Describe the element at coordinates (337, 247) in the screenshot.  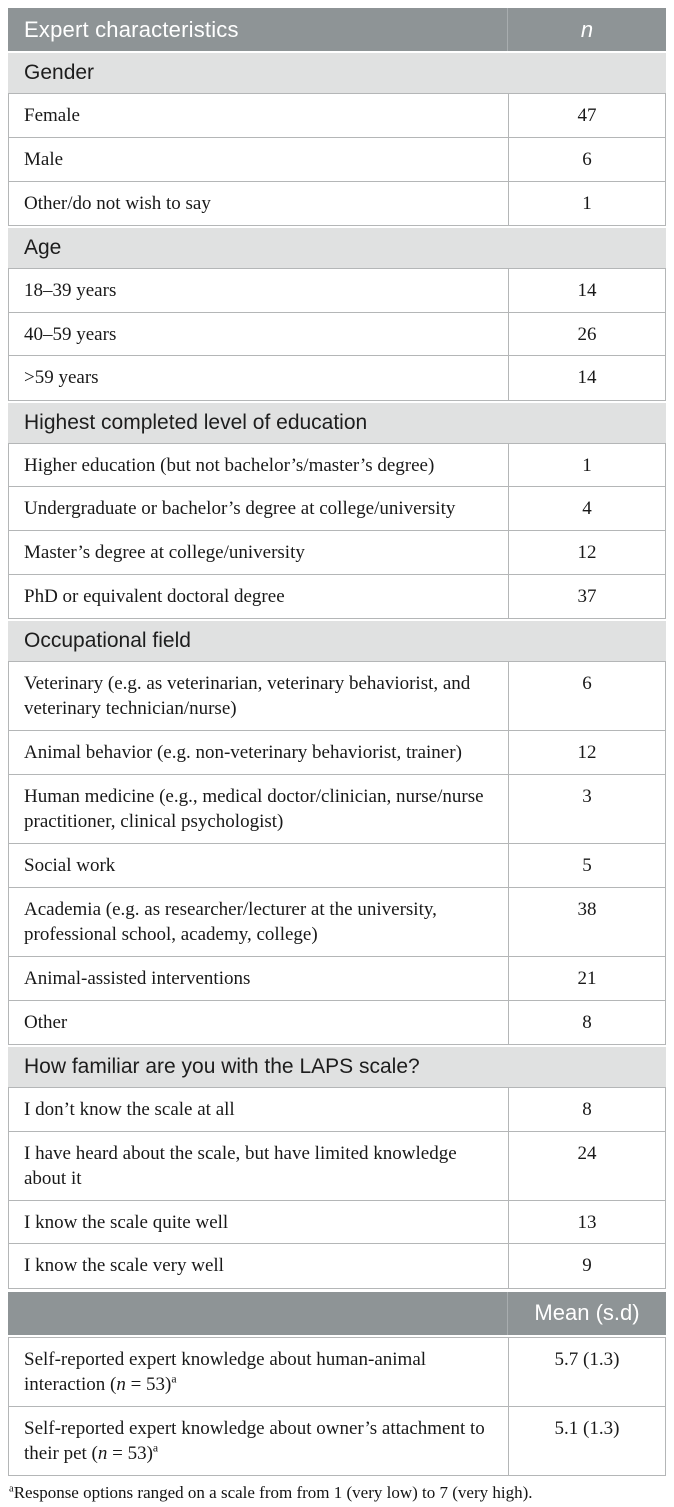
I see `section-header: Age` at that location.